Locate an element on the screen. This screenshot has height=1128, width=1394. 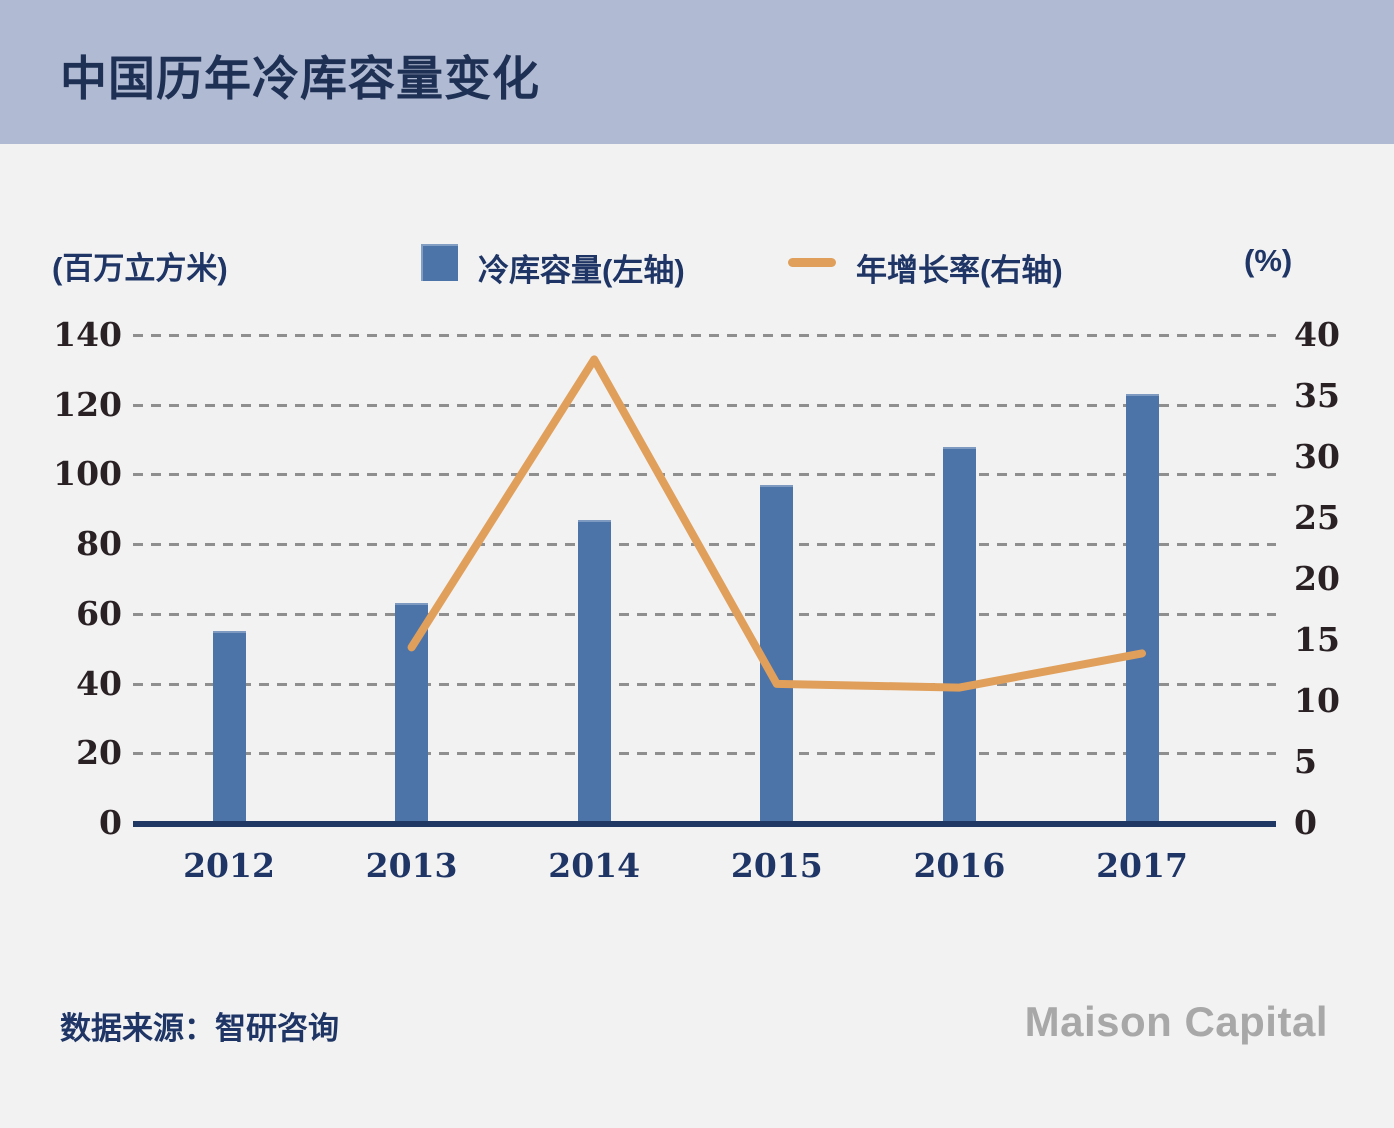
page-title: 中国历年冷库容量变化 is located at coordinates (300, 78).